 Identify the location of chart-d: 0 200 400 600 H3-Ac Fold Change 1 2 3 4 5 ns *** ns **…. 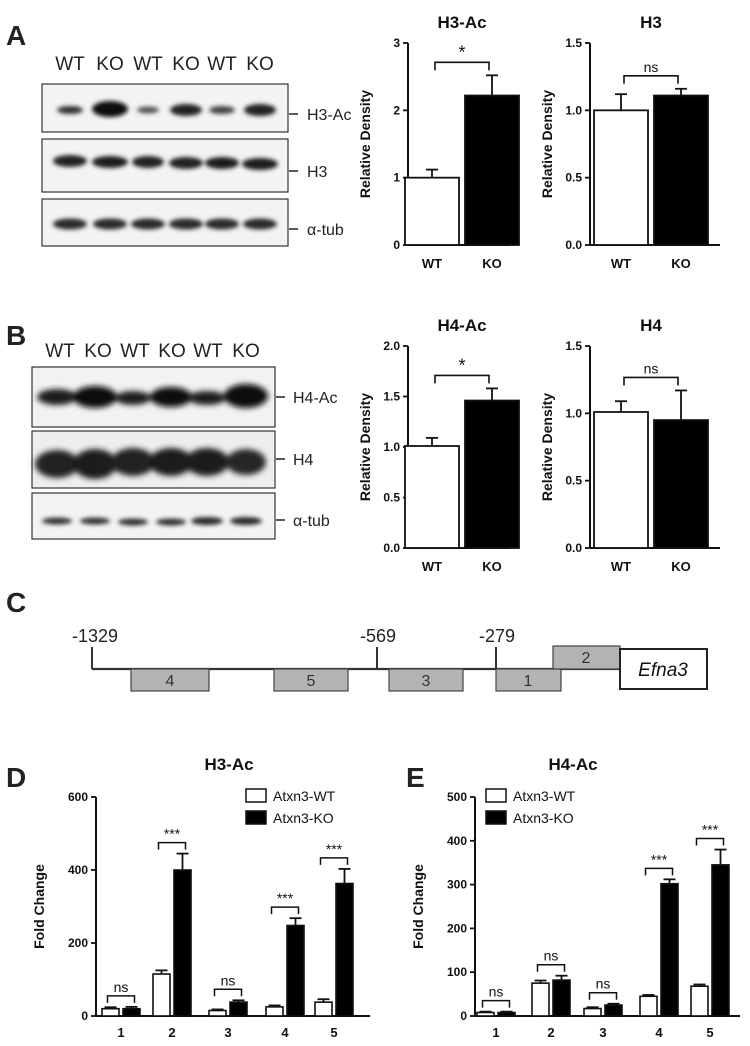
(200, 897).